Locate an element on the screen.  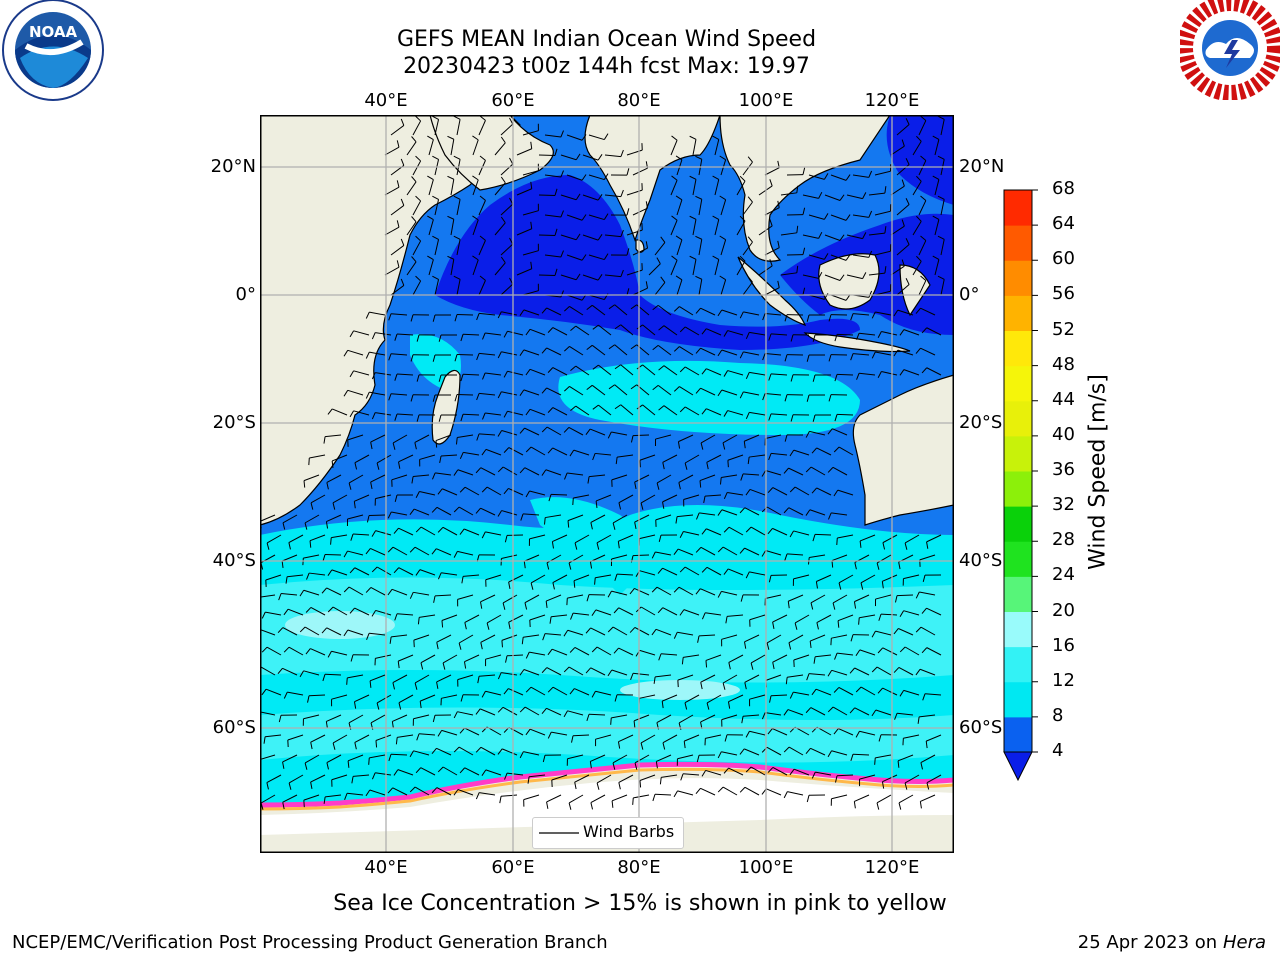
lon-label-top-60E: 60°E is located at coordinates (513, 100).